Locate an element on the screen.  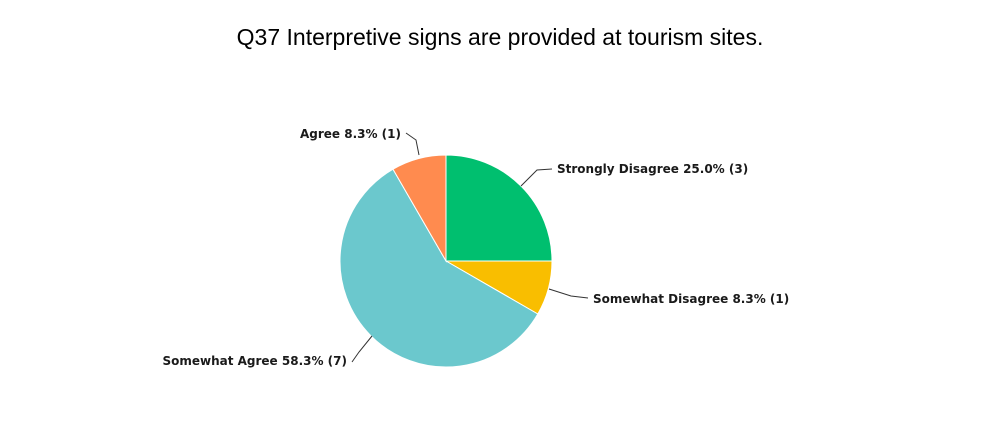
pie-slices is located at coordinates (446, 261).